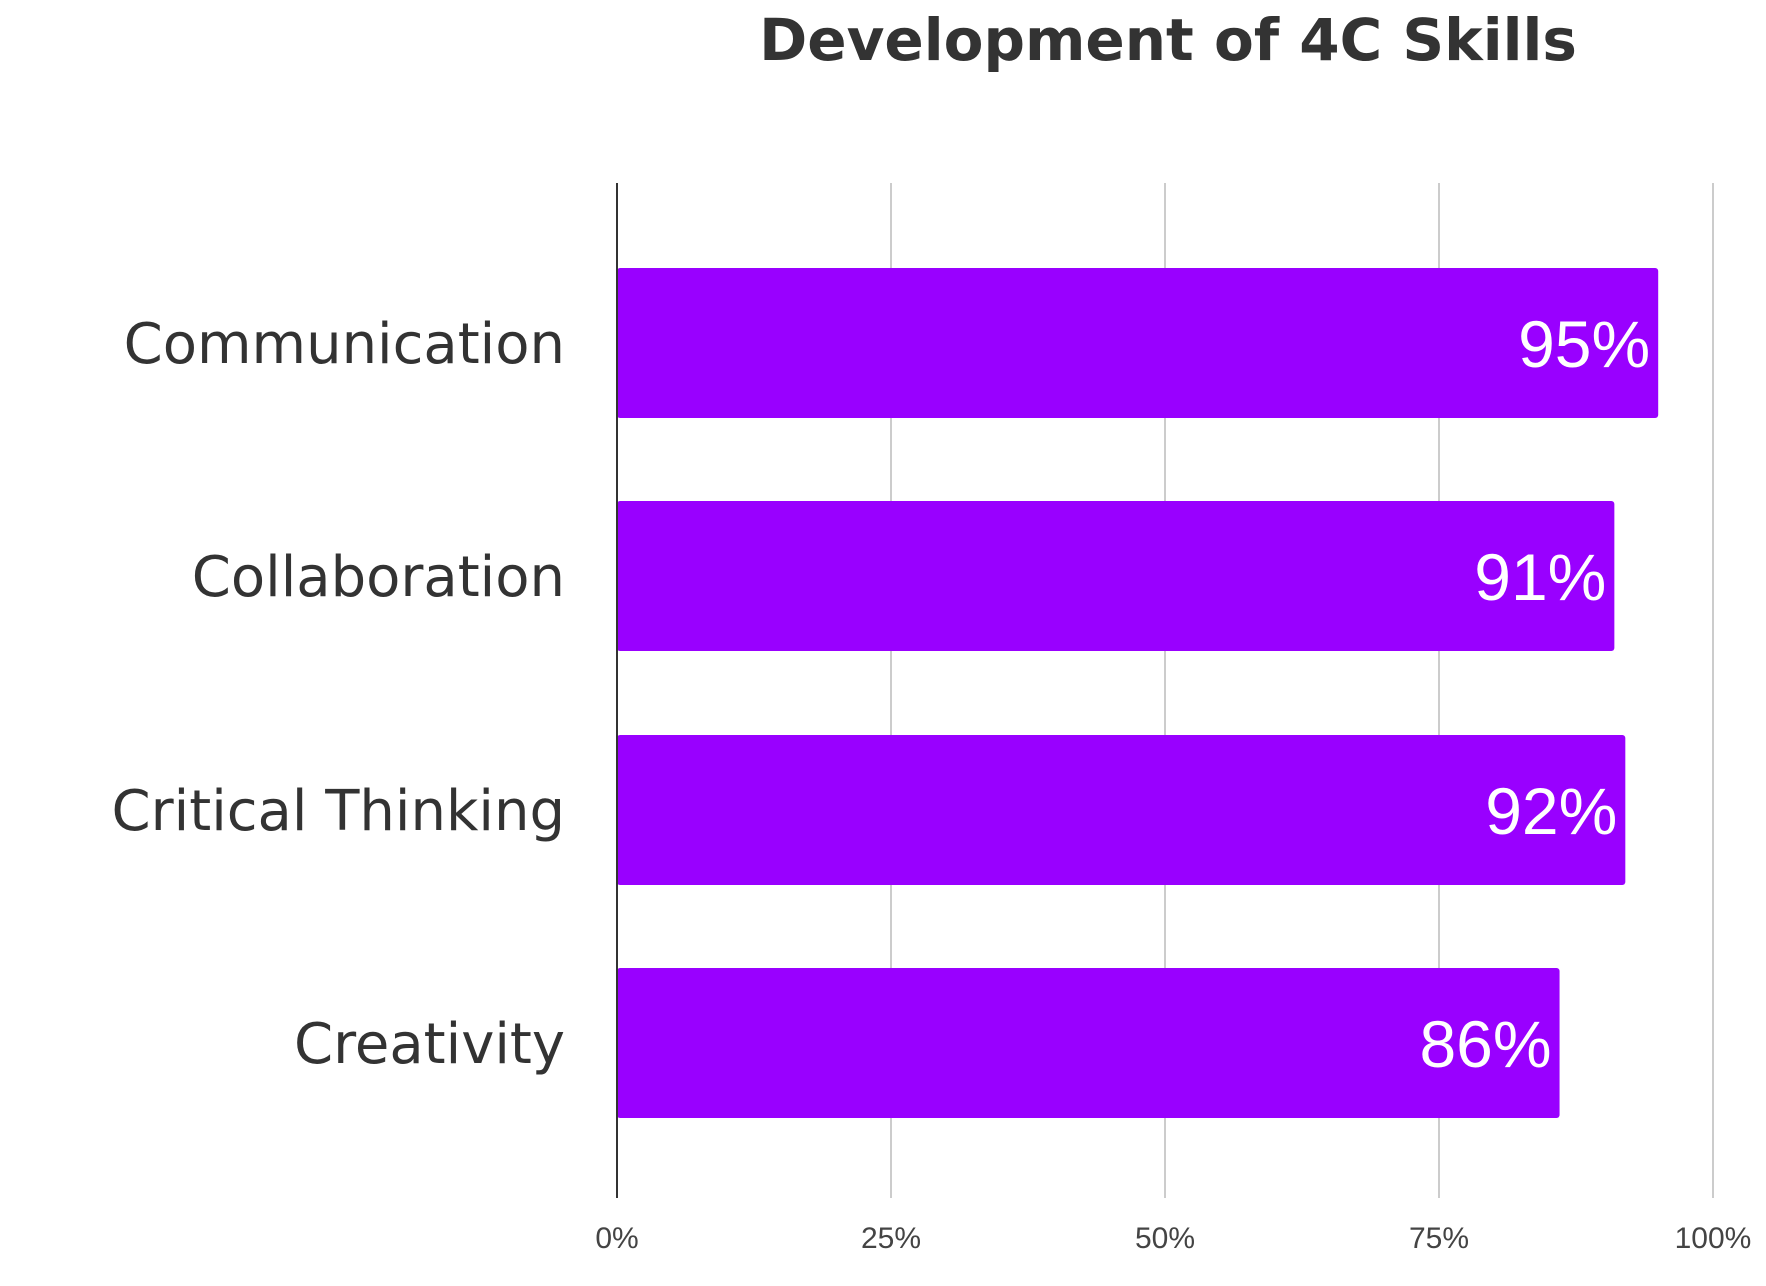 Image resolution: width=1766 pixels, height=1286 pixels. I want to click on data-label: 86%, so click(1485, 1044).